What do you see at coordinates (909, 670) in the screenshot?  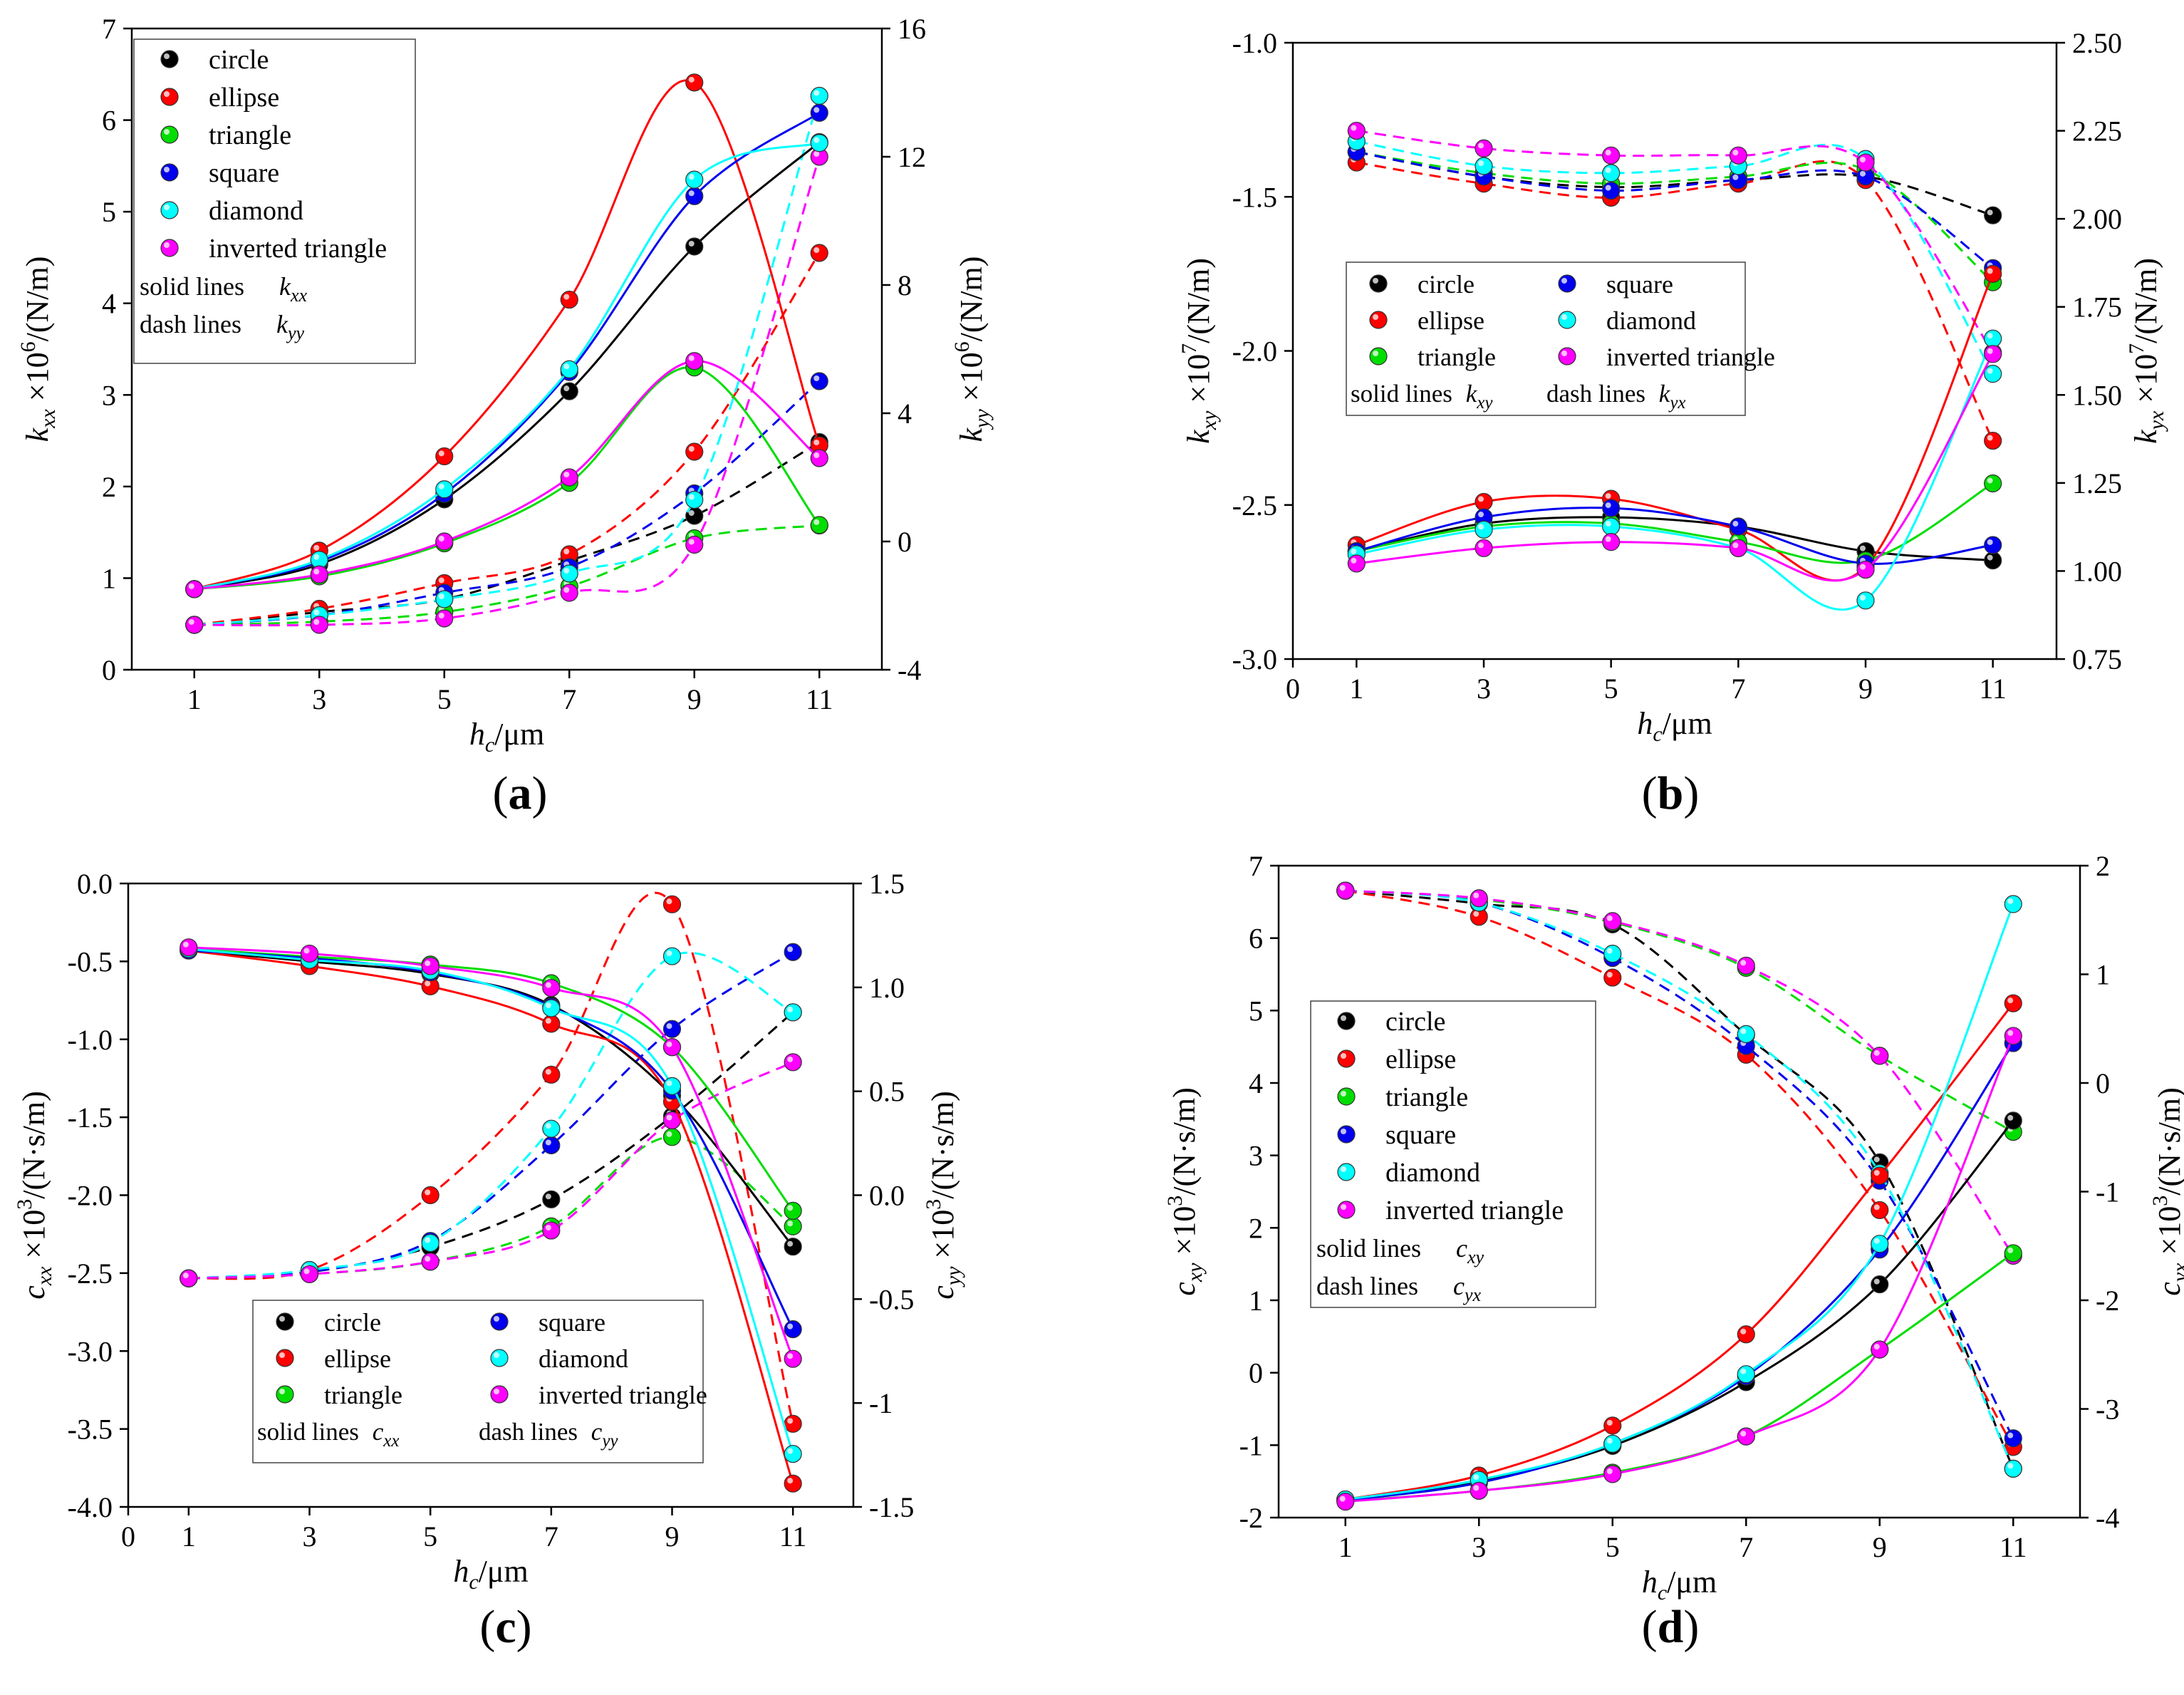 I see `y-right-tick-label: -4` at bounding box center [909, 670].